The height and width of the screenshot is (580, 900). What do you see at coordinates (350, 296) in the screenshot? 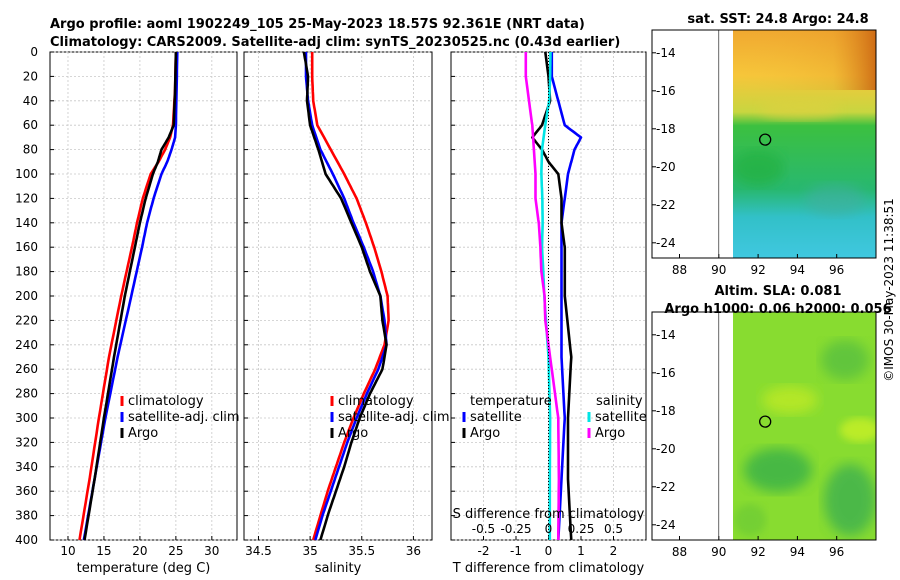
I see `series-line-climatology` at bounding box center [350, 296].